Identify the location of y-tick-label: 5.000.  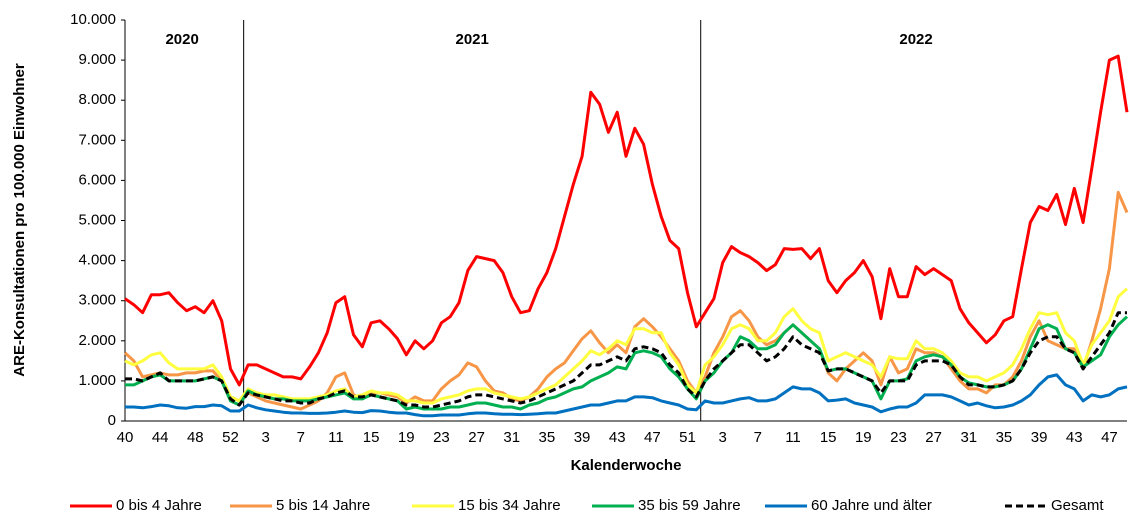
(97, 219).